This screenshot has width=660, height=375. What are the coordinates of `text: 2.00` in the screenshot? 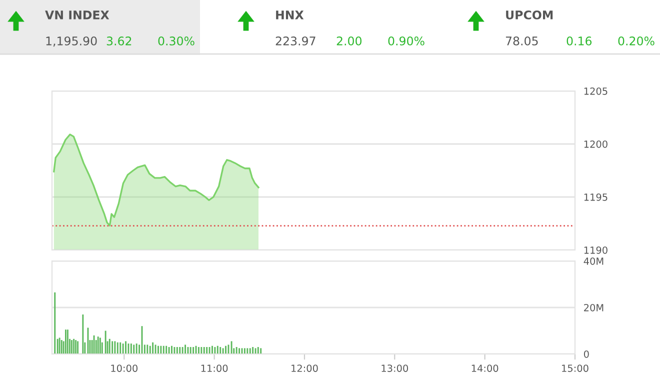 It's located at (349, 41).